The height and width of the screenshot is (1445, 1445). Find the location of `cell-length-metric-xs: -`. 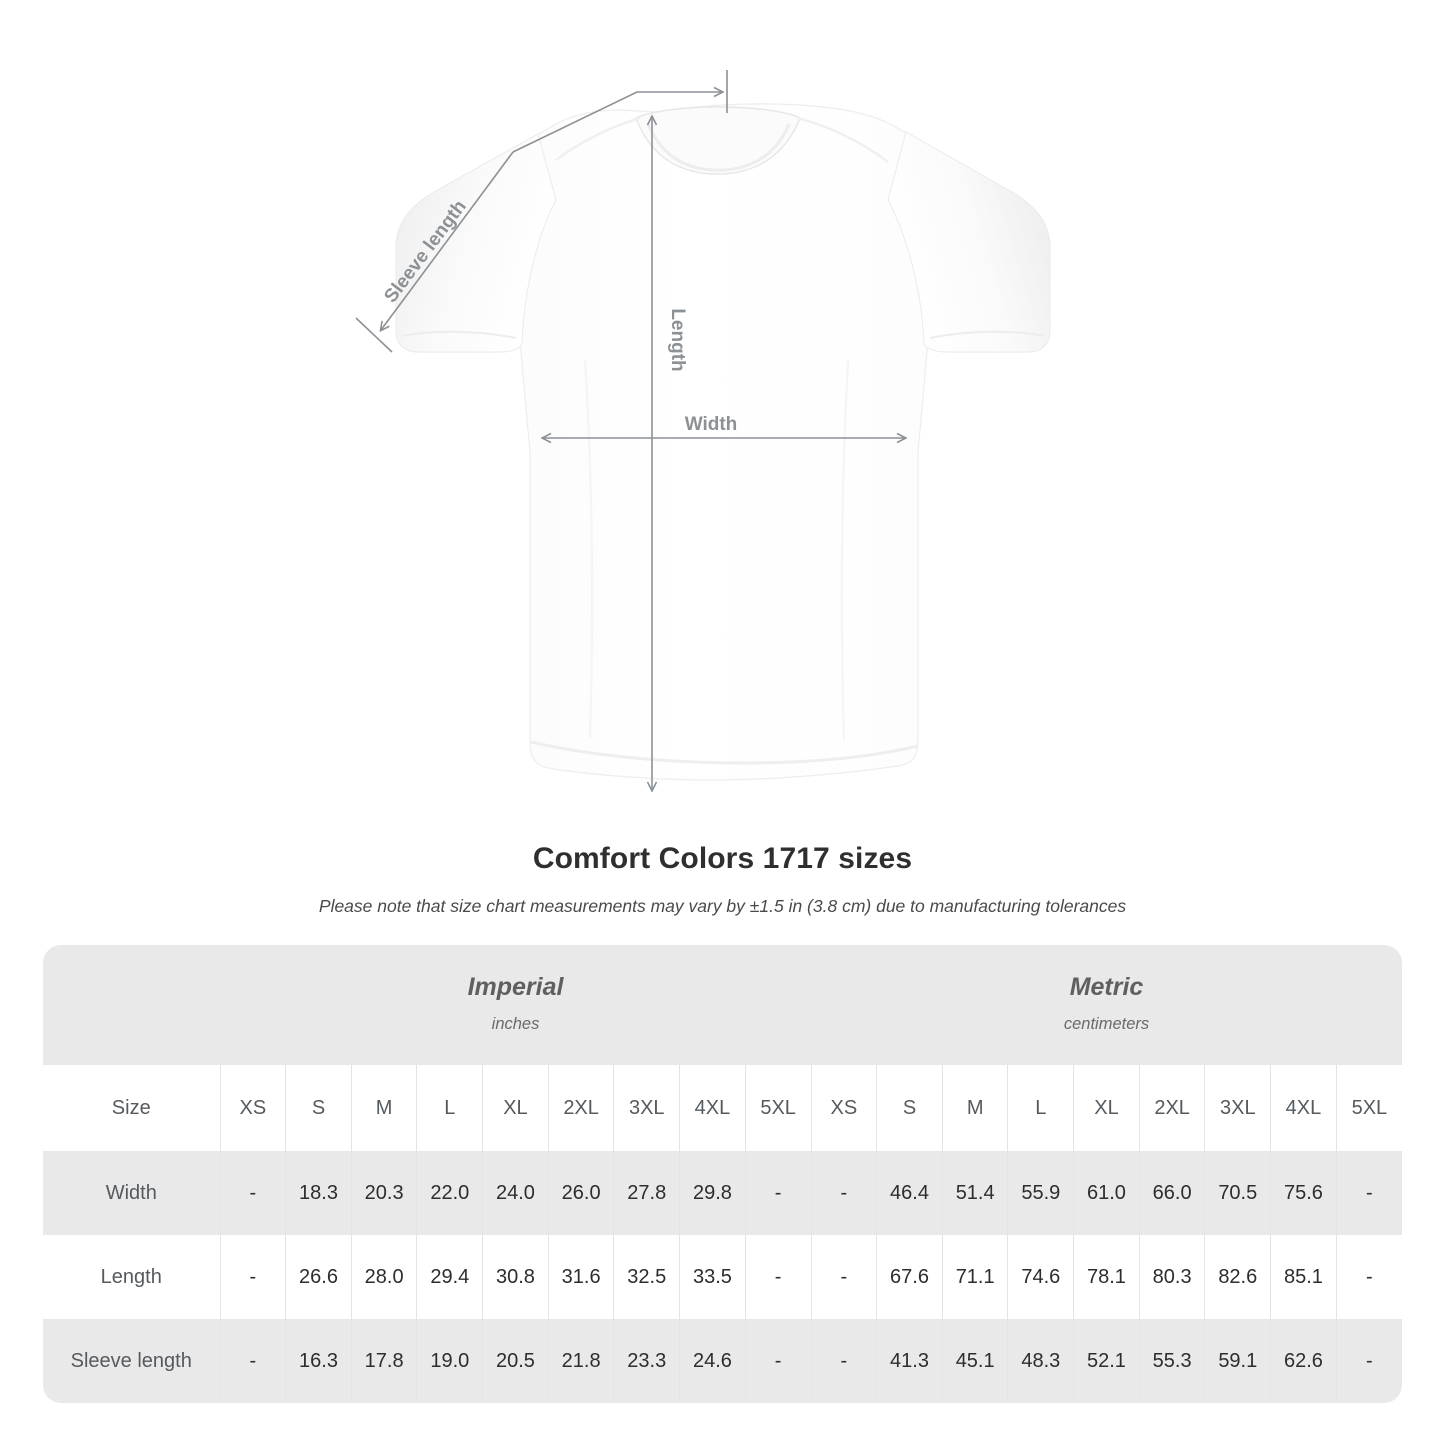

cell-length-metric-xs: - is located at coordinates (843, 1277).